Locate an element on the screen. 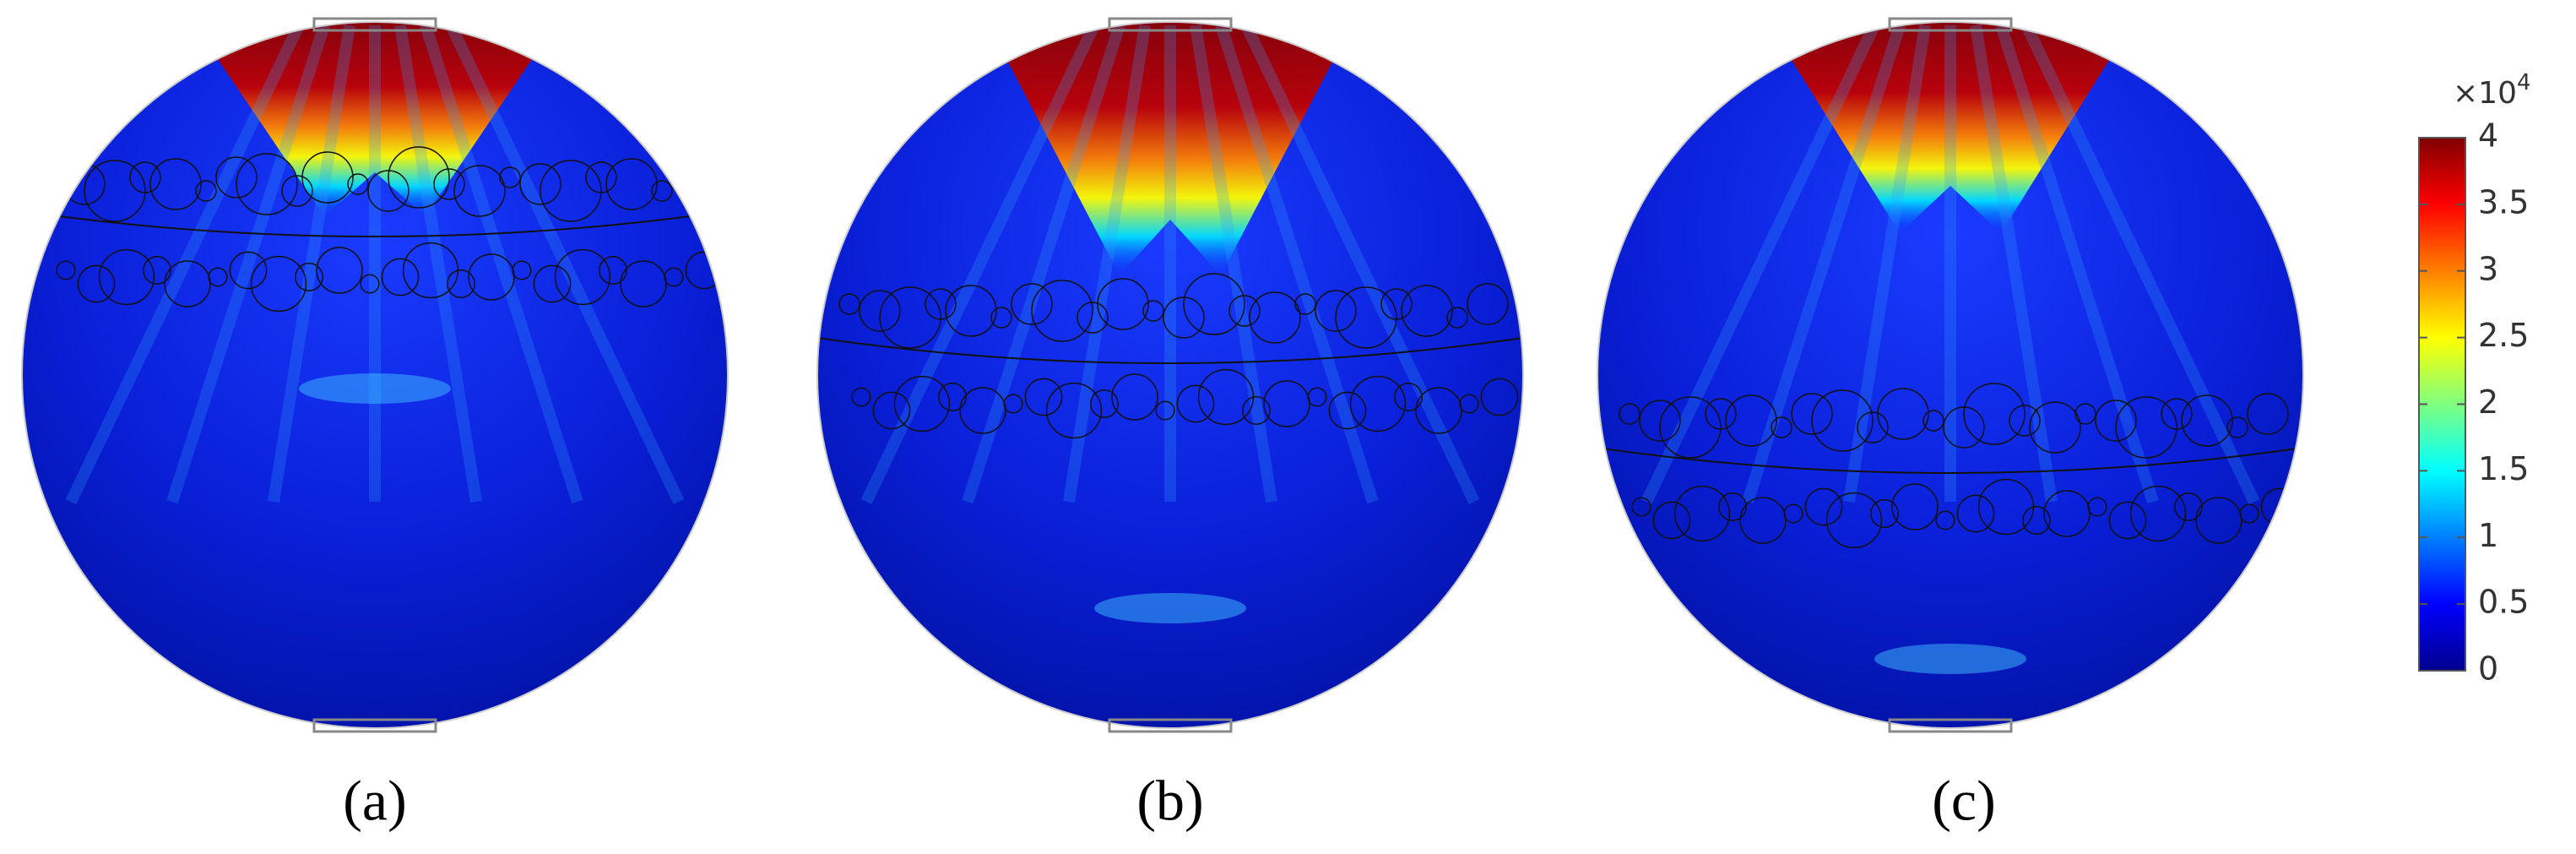 The height and width of the screenshot is (854, 2576). interface-line is located at coordinates (375, 223).